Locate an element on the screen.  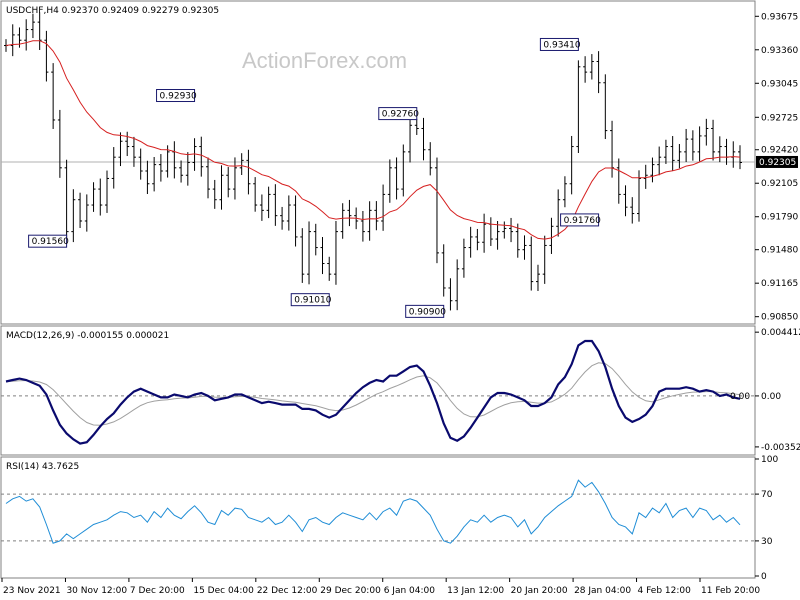
time-tick: 13 Jan 12:00 is located at coordinates (474, 587).